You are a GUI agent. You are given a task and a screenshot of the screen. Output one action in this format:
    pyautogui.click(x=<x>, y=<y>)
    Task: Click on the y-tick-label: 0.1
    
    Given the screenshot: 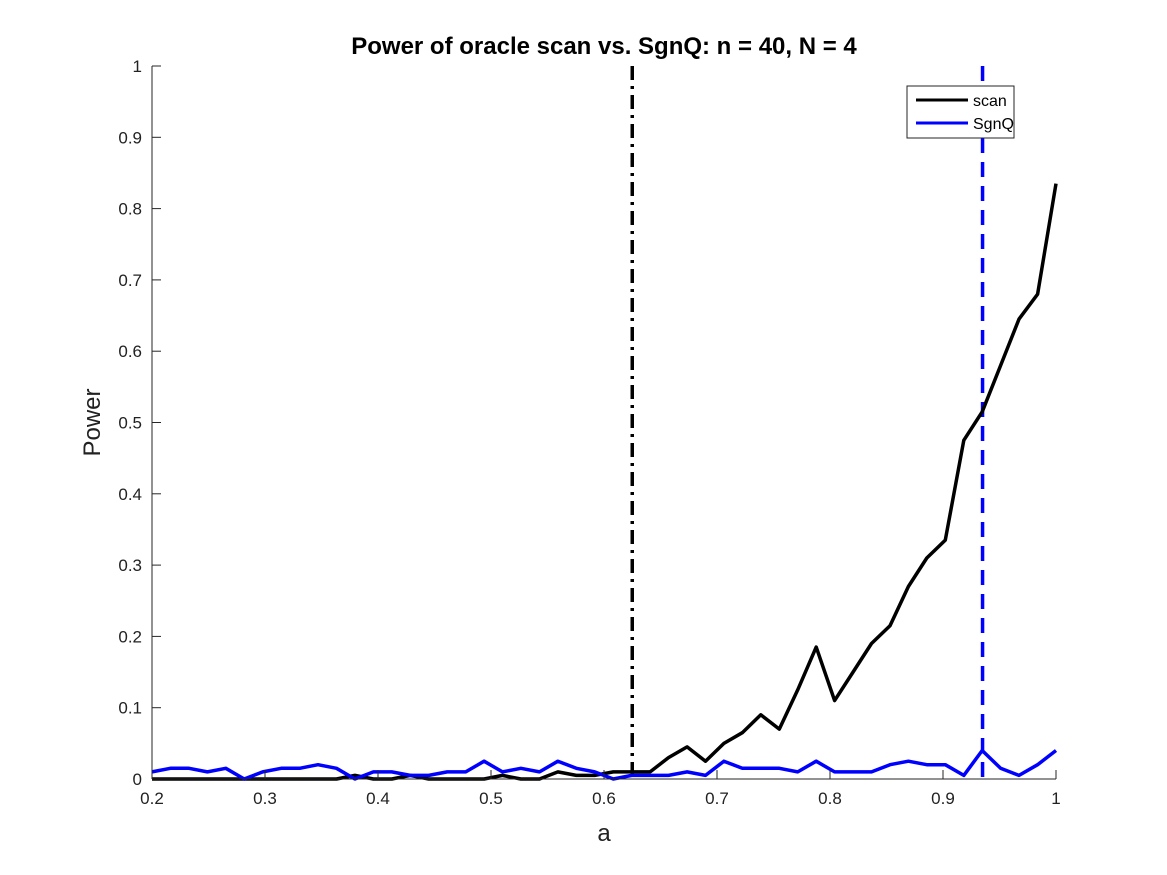 What is the action you would take?
    pyautogui.click(x=130, y=708)
    